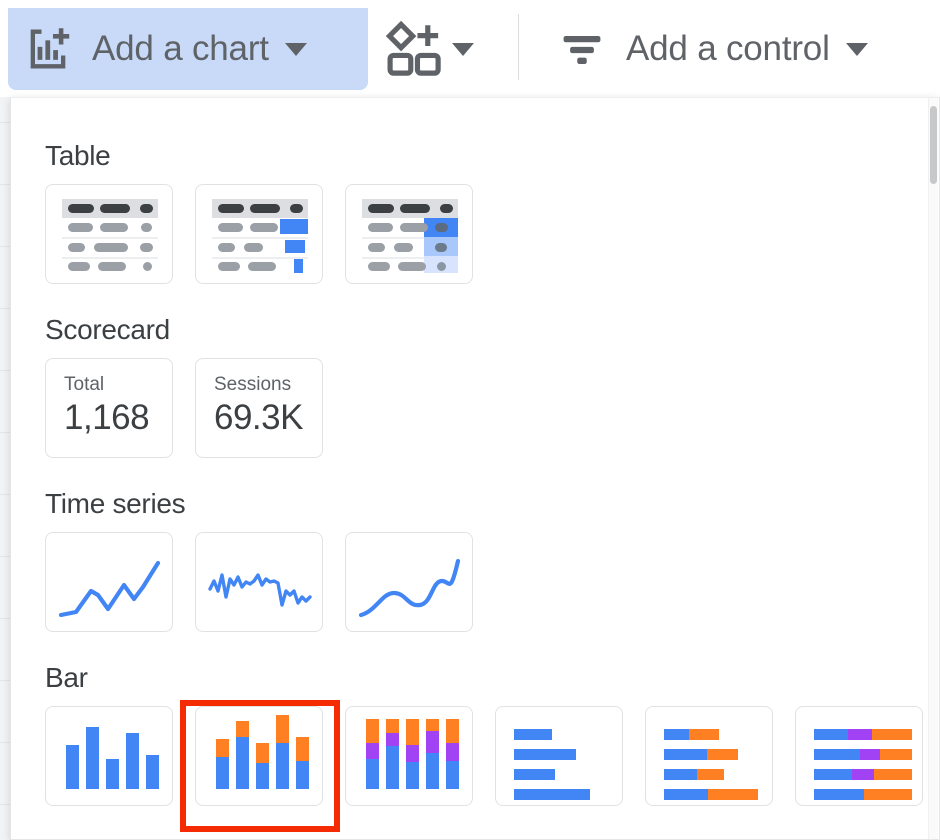 Image resolution: width=940 pixels, height=840 pixels. What do you see at coordinates (859, 756) in the screenshot?
I see `chart-type-percent-stacked-bar-chart` at bounding box center [859, 756].